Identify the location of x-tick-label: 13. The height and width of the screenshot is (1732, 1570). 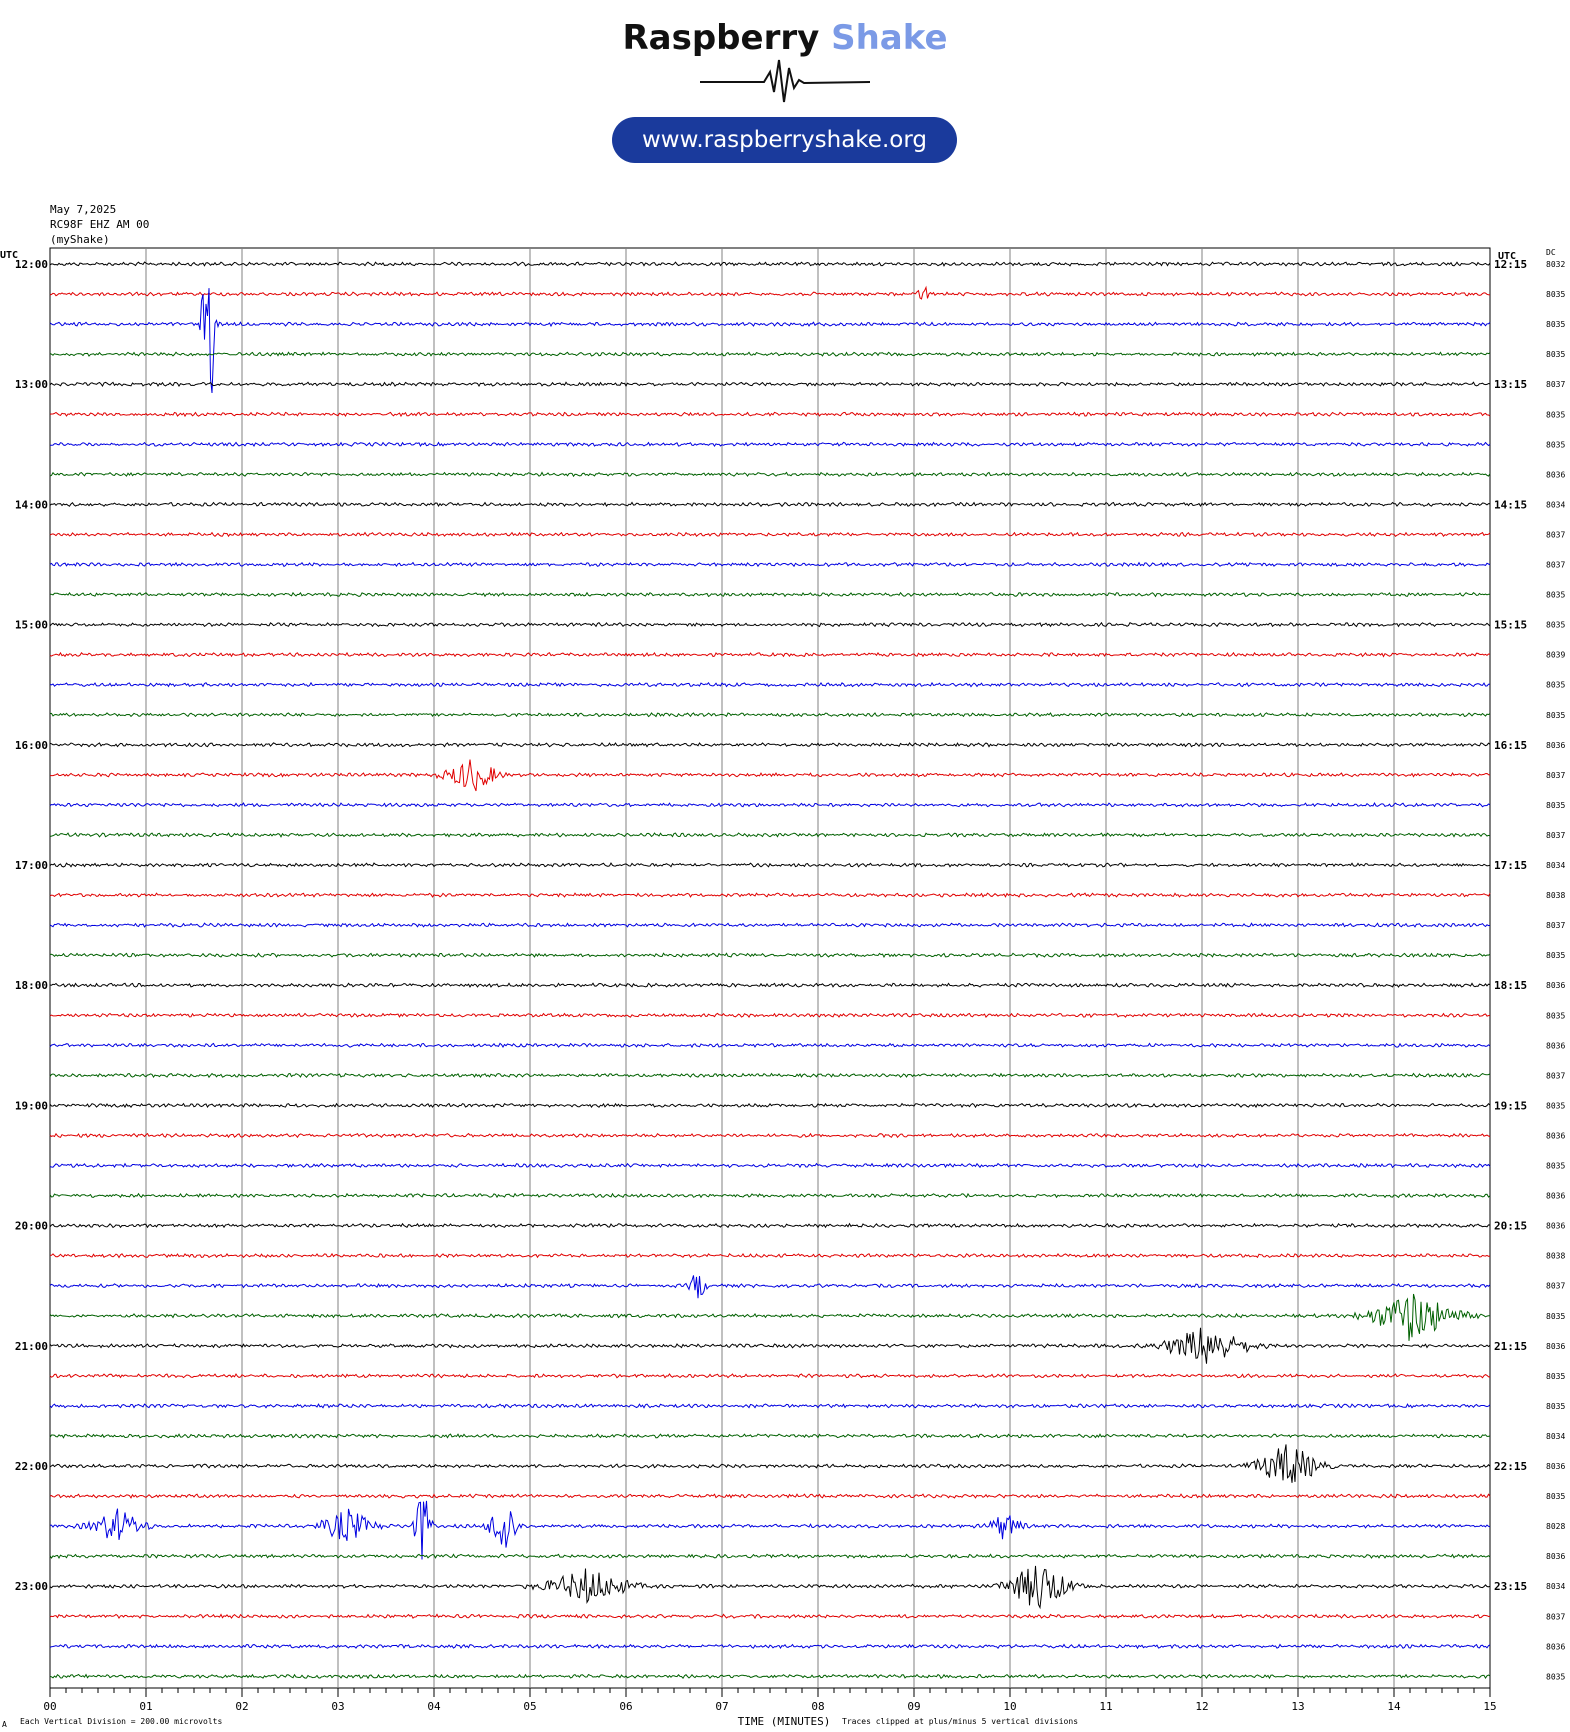
(1297, 1706).